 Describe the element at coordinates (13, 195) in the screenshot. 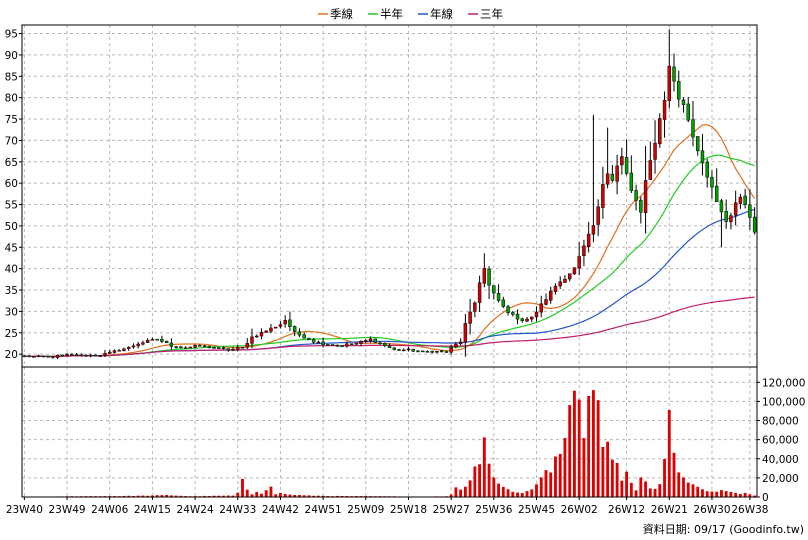

I see `price-axis: 20 25 30 35 40 45 50 55 60 65 70 75 80 85 90 95` at that location.